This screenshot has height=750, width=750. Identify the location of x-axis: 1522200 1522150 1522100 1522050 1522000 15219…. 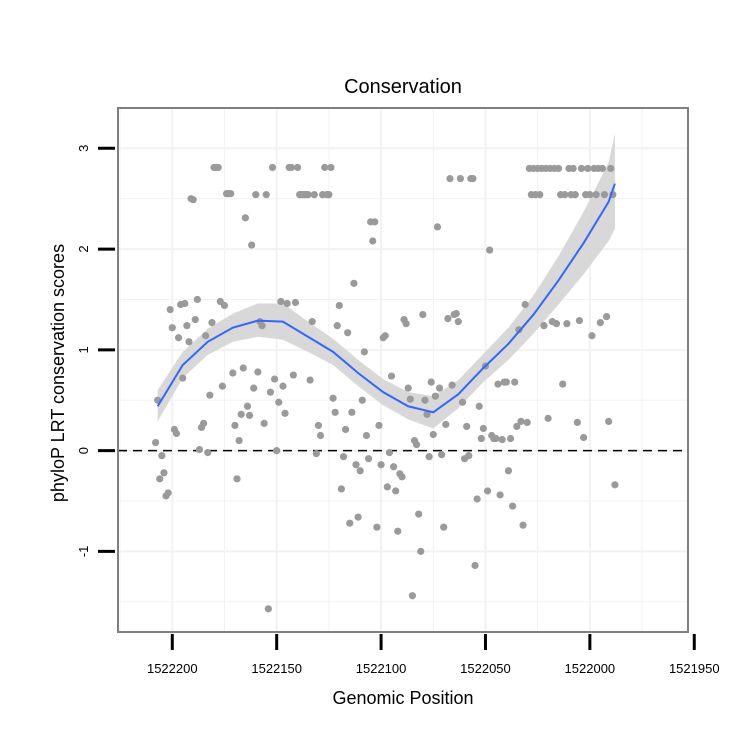
(433, 655).